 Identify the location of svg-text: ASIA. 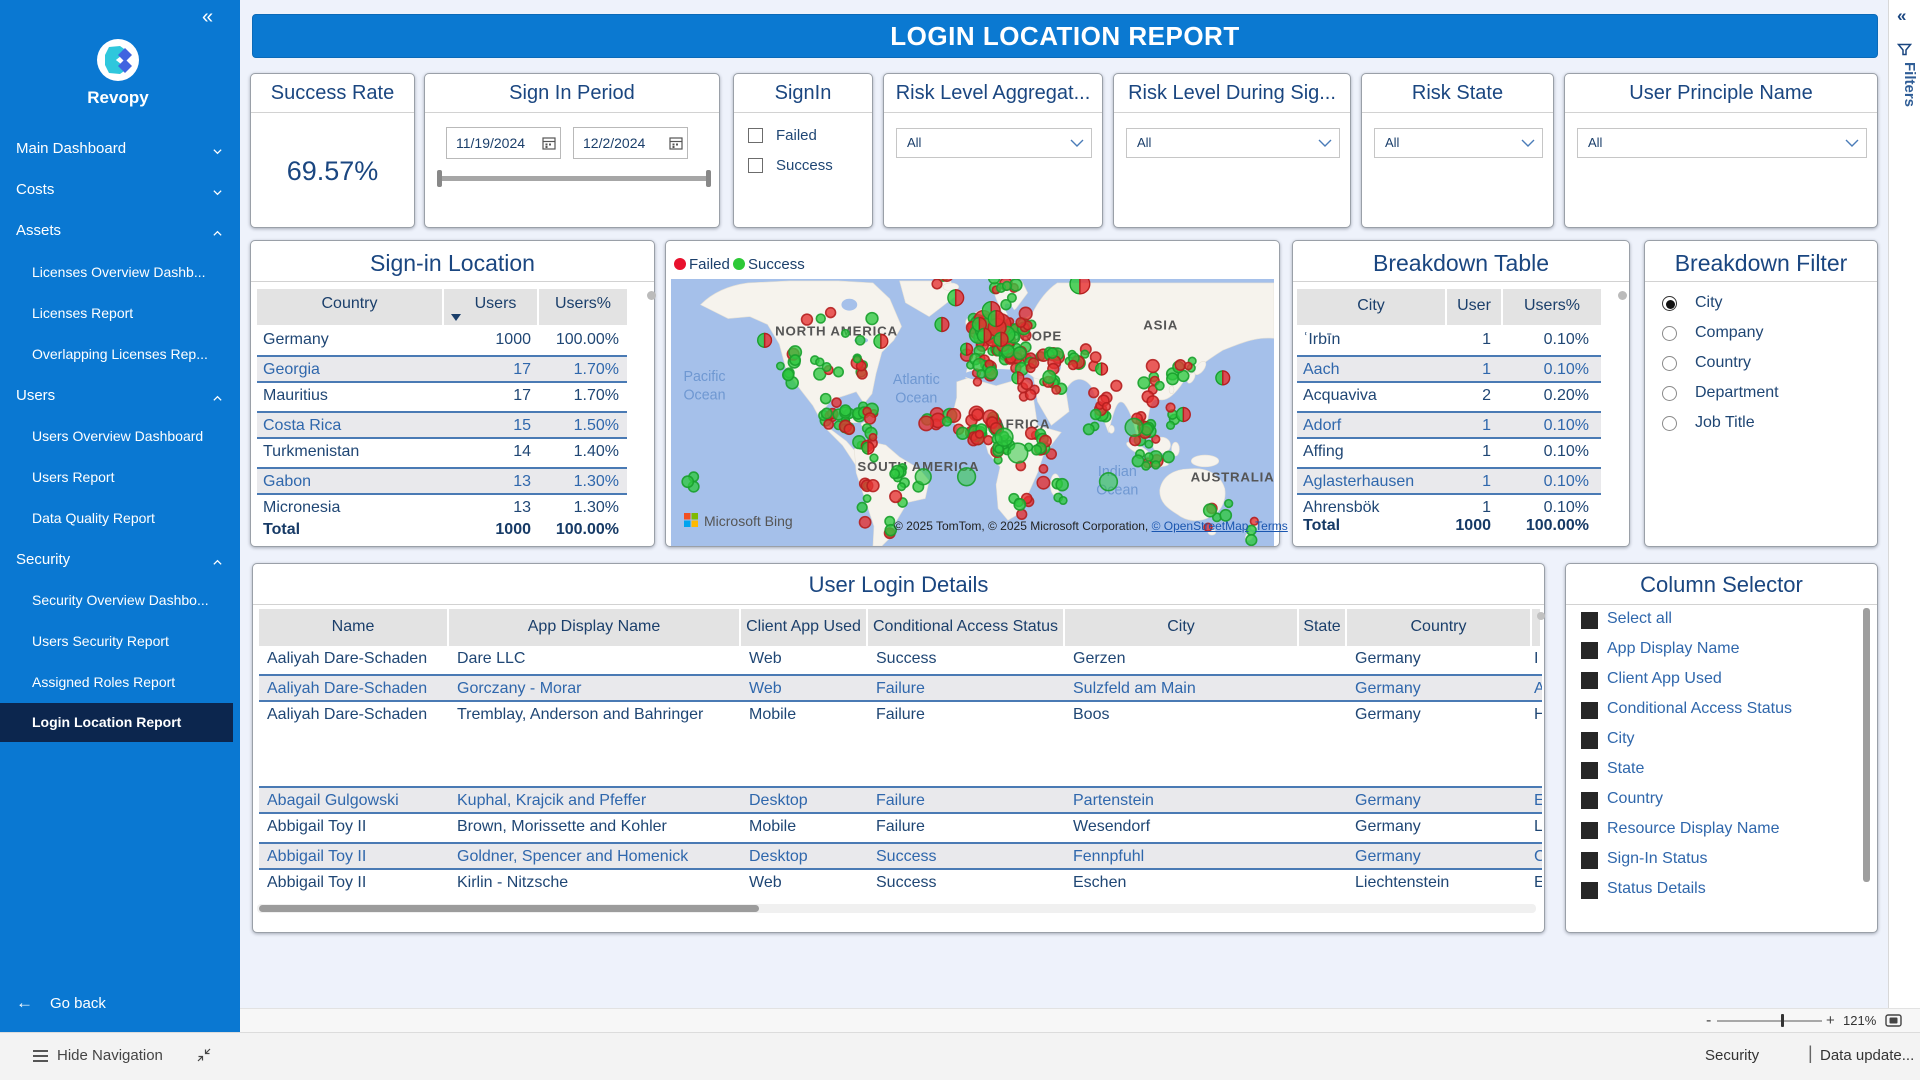
(1160, 324).